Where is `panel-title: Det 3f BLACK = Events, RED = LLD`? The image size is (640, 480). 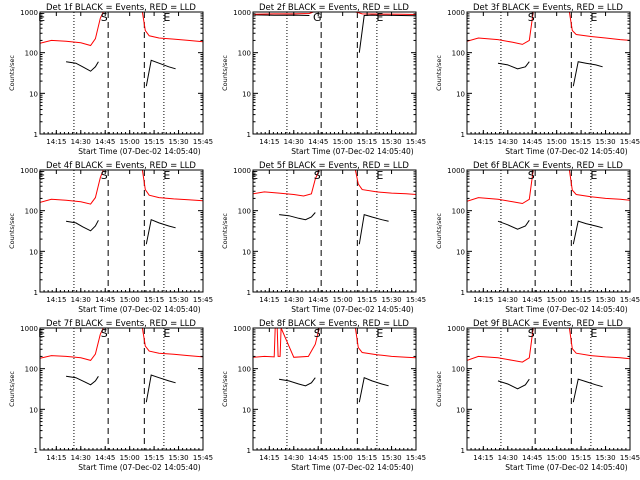 panel-title: Det 3f BLACK = Events, RED = LLD is located at coordinates (548, 8).